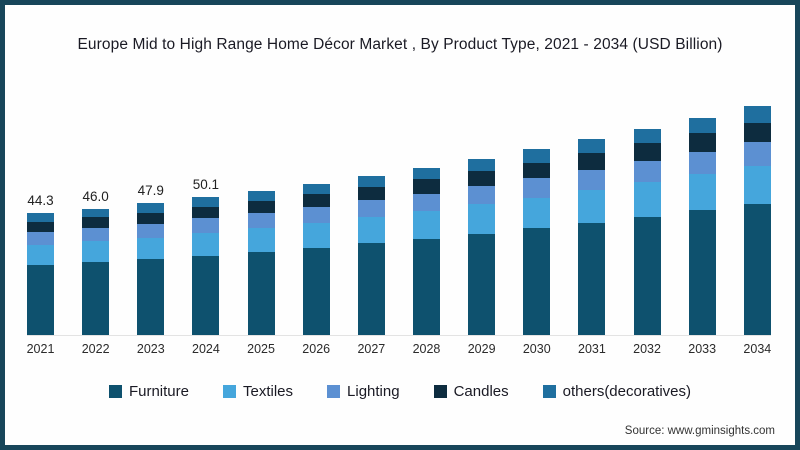 This screenshot has width=800, height=450. Describe the element at coordinates (316, 349) in the screenshot. I see `x-axis-label-2026: 2026` at that location.